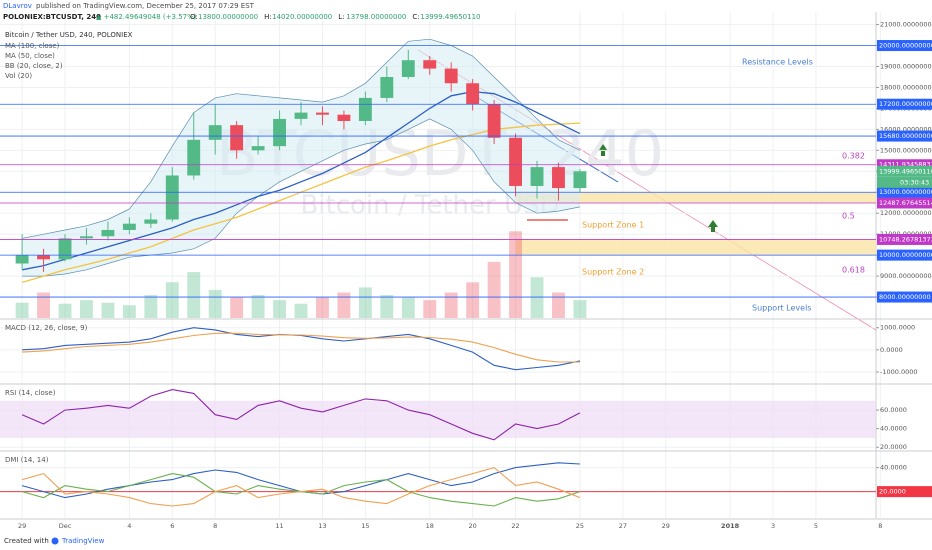 The height and width of the screenshot is (550, 932). Describe the element at coordinates (83, 541) in the screenshot. I see `footer-brand: TradingView` at that location.